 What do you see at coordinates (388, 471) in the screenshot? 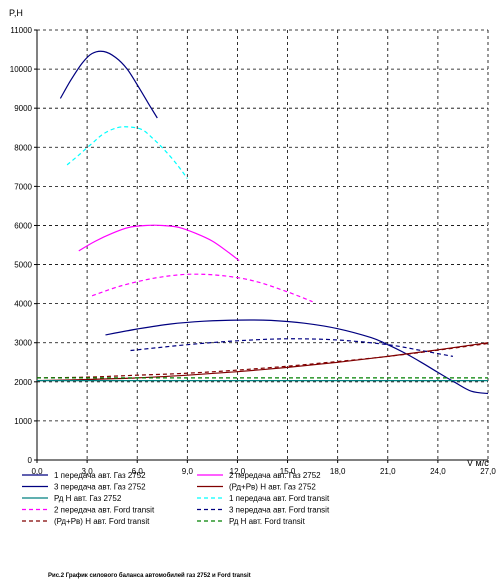
I see `x-tick-label: 21,0` at bounding box center [388, 471].